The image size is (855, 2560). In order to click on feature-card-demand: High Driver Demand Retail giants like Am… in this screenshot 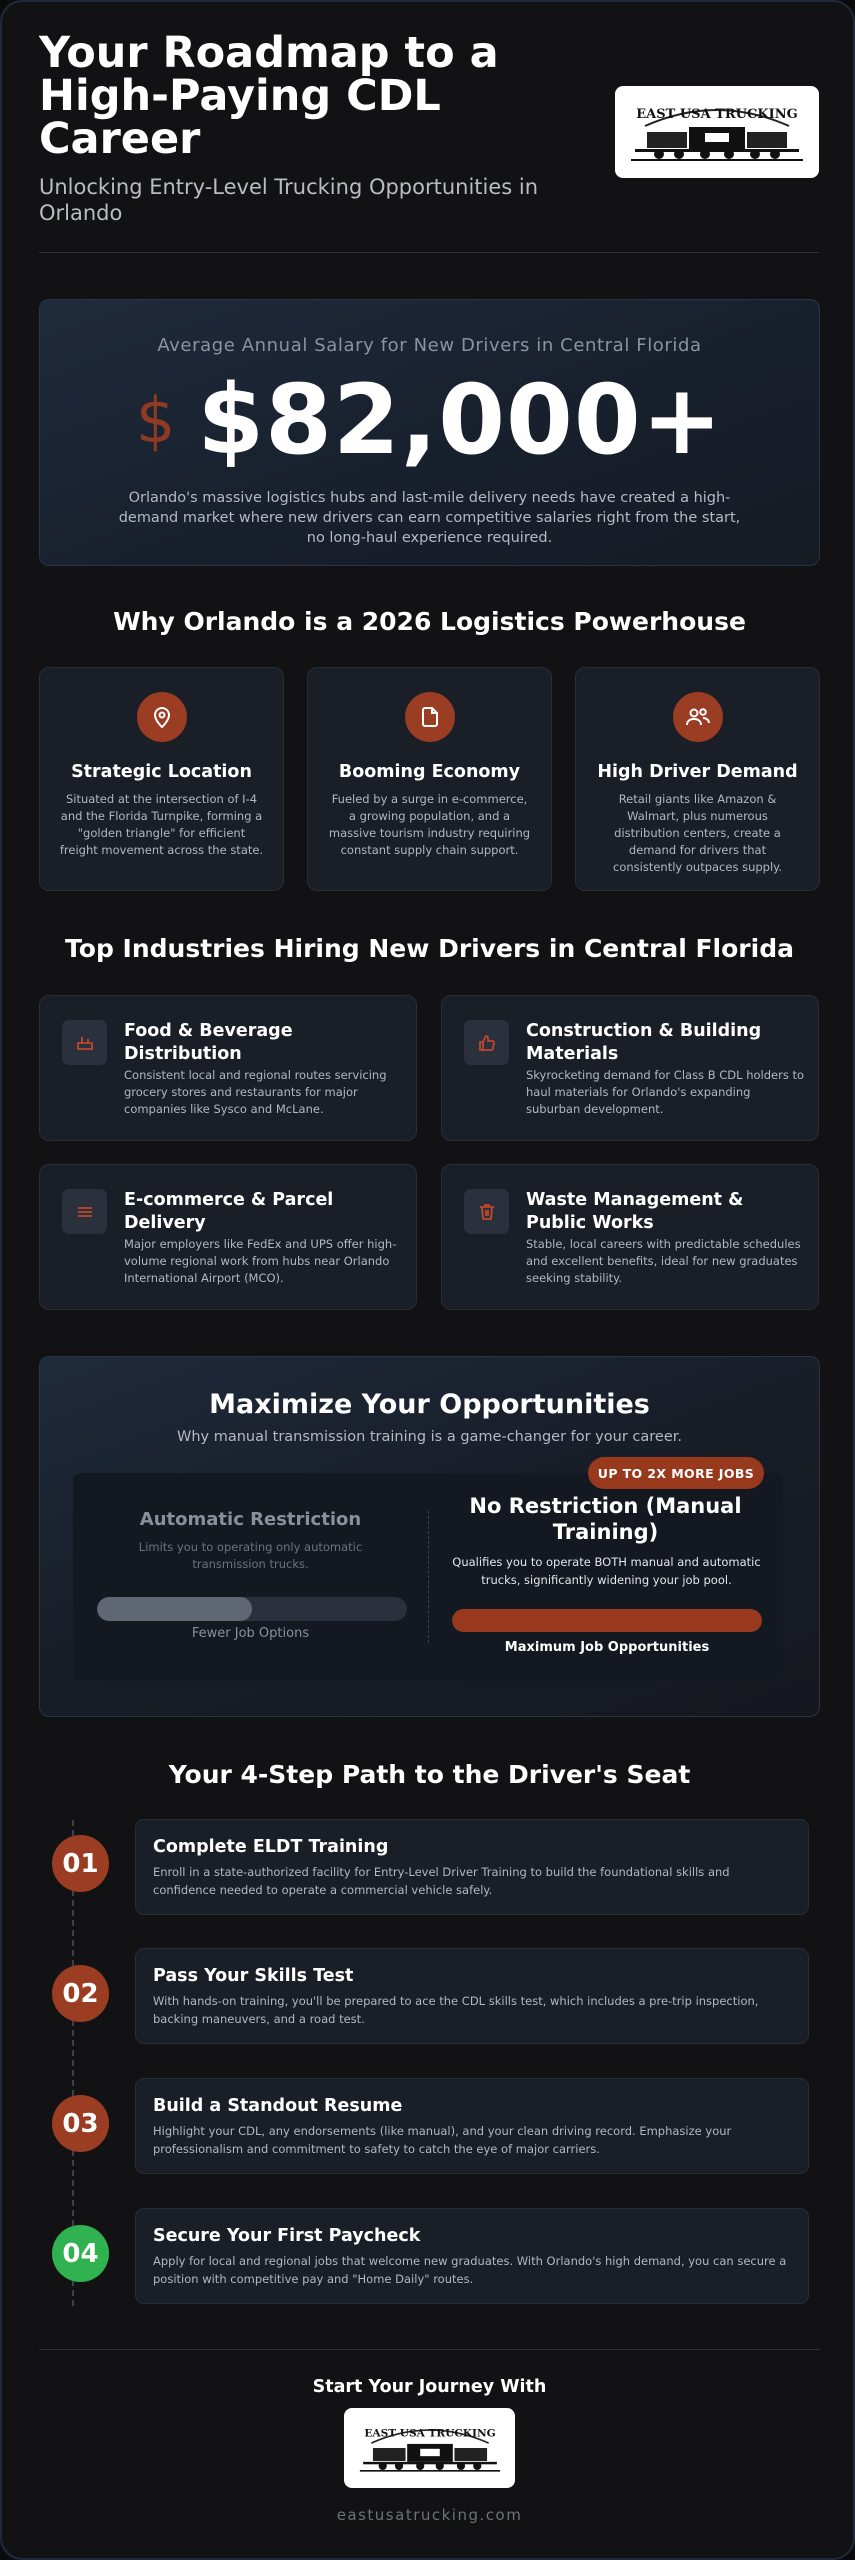, I will do `click(697, 779)`.